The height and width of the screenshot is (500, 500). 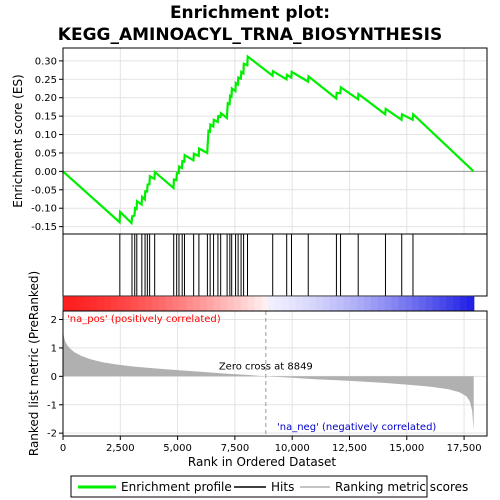 What do you see at coordinates (266, 366) in the screenshot?
I see `zero-cross-label: Zero cross at 8849` at bounding box center [266, 366].